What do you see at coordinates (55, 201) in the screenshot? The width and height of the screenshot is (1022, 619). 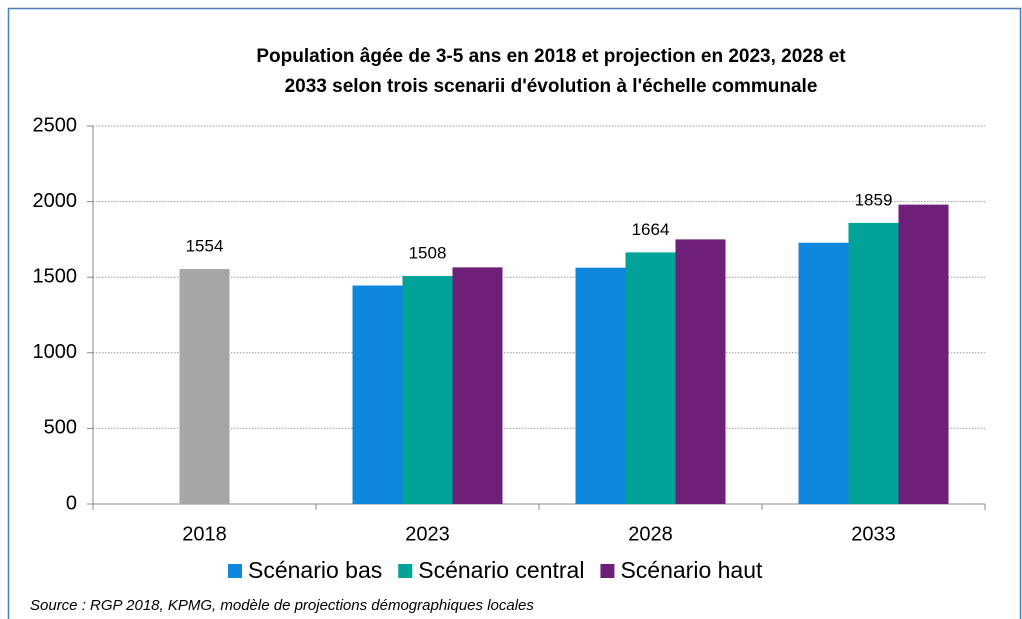 I see `y-tick-label: 2000` at bounding box center [55, 201].